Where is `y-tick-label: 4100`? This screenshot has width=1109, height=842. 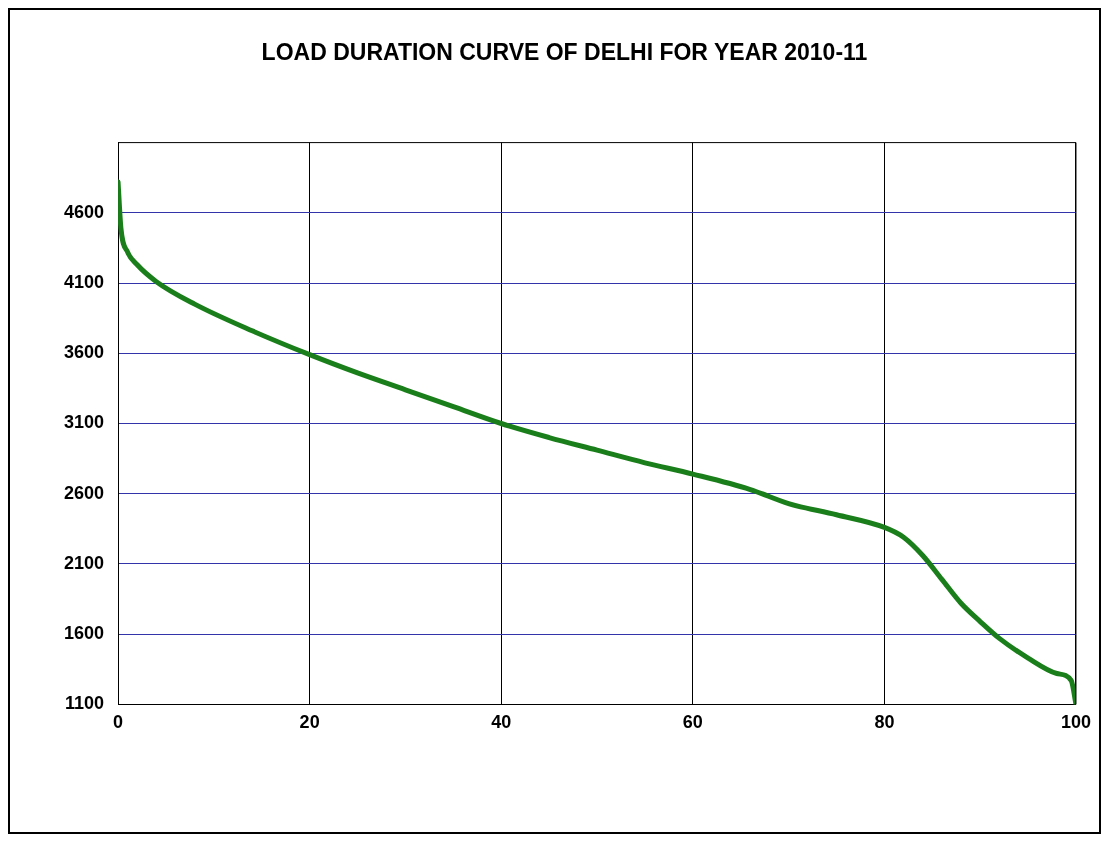 y-tick-label: 4100 is located at coordinates (84, 282).